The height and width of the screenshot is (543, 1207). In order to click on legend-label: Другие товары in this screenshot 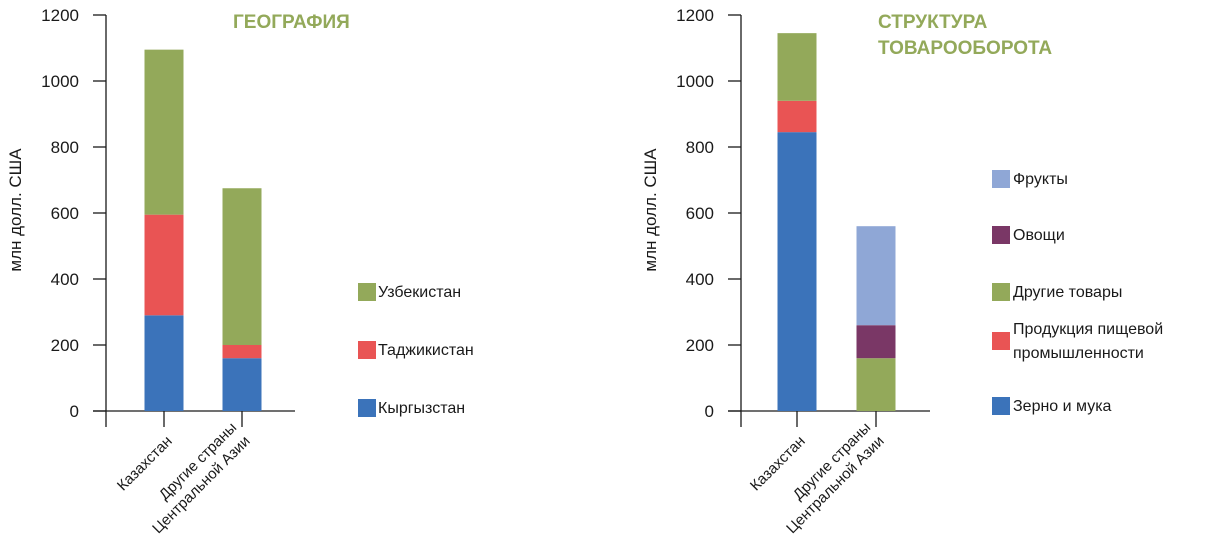, I will do `click(1067, 292)`.